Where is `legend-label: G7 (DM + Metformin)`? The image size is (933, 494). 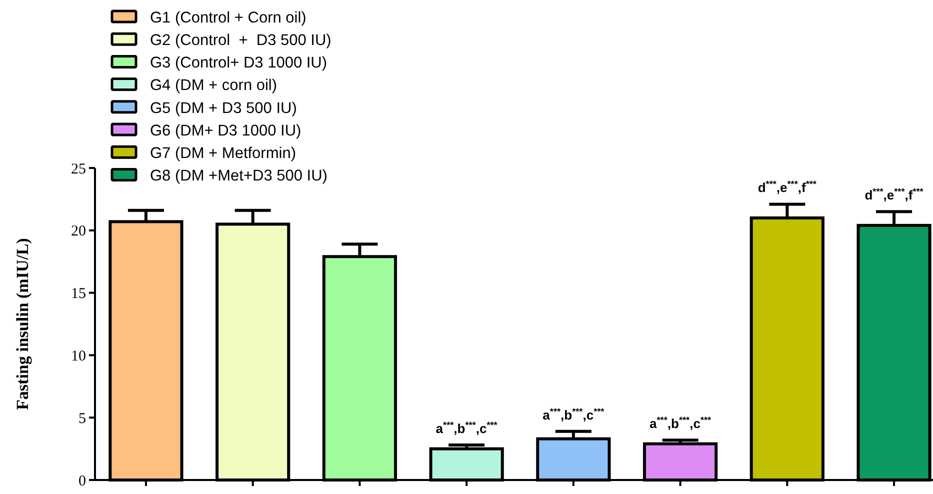 legend-label: G7 (DM + Metformin) is located at coordinates (223, 153).